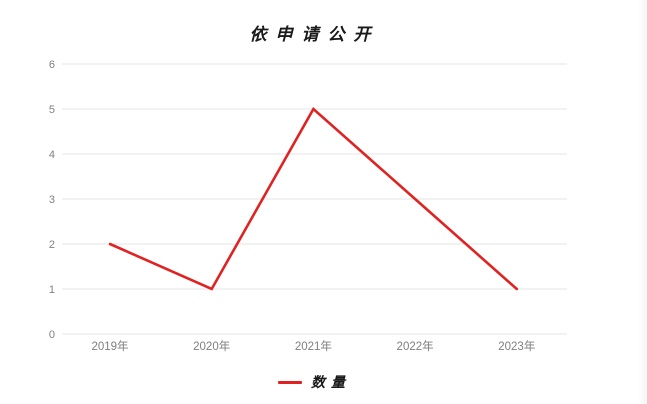 Image resolution: width=647 pixels, height=404 pixels. Describe the element at coordinates (52, 245) in the screenshot. I see `y-tick-label: 2` at that location.